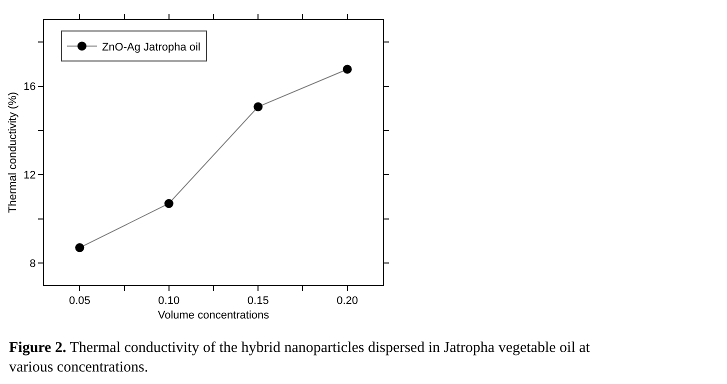 The height and width of the screenshot is (384, 727). Describe the element at coordinates (33, 264) in the screenshot. I see `y-tick-label: 8` at that location.